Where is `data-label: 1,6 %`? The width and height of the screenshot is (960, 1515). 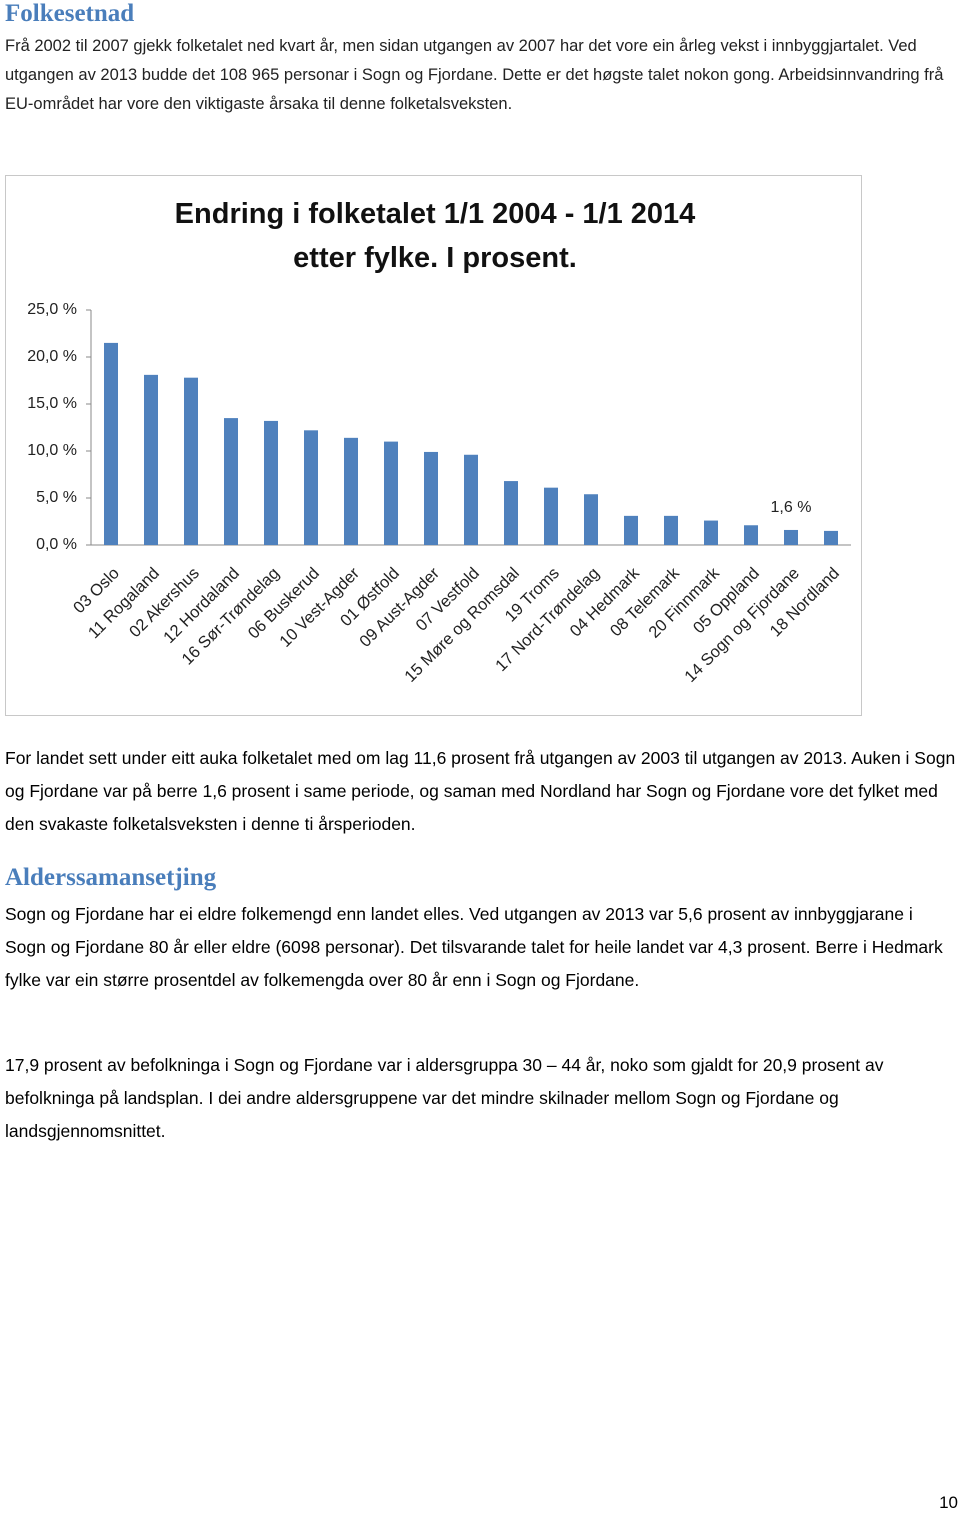 data-label: 1,6 % is located at coordinates (791, 507).